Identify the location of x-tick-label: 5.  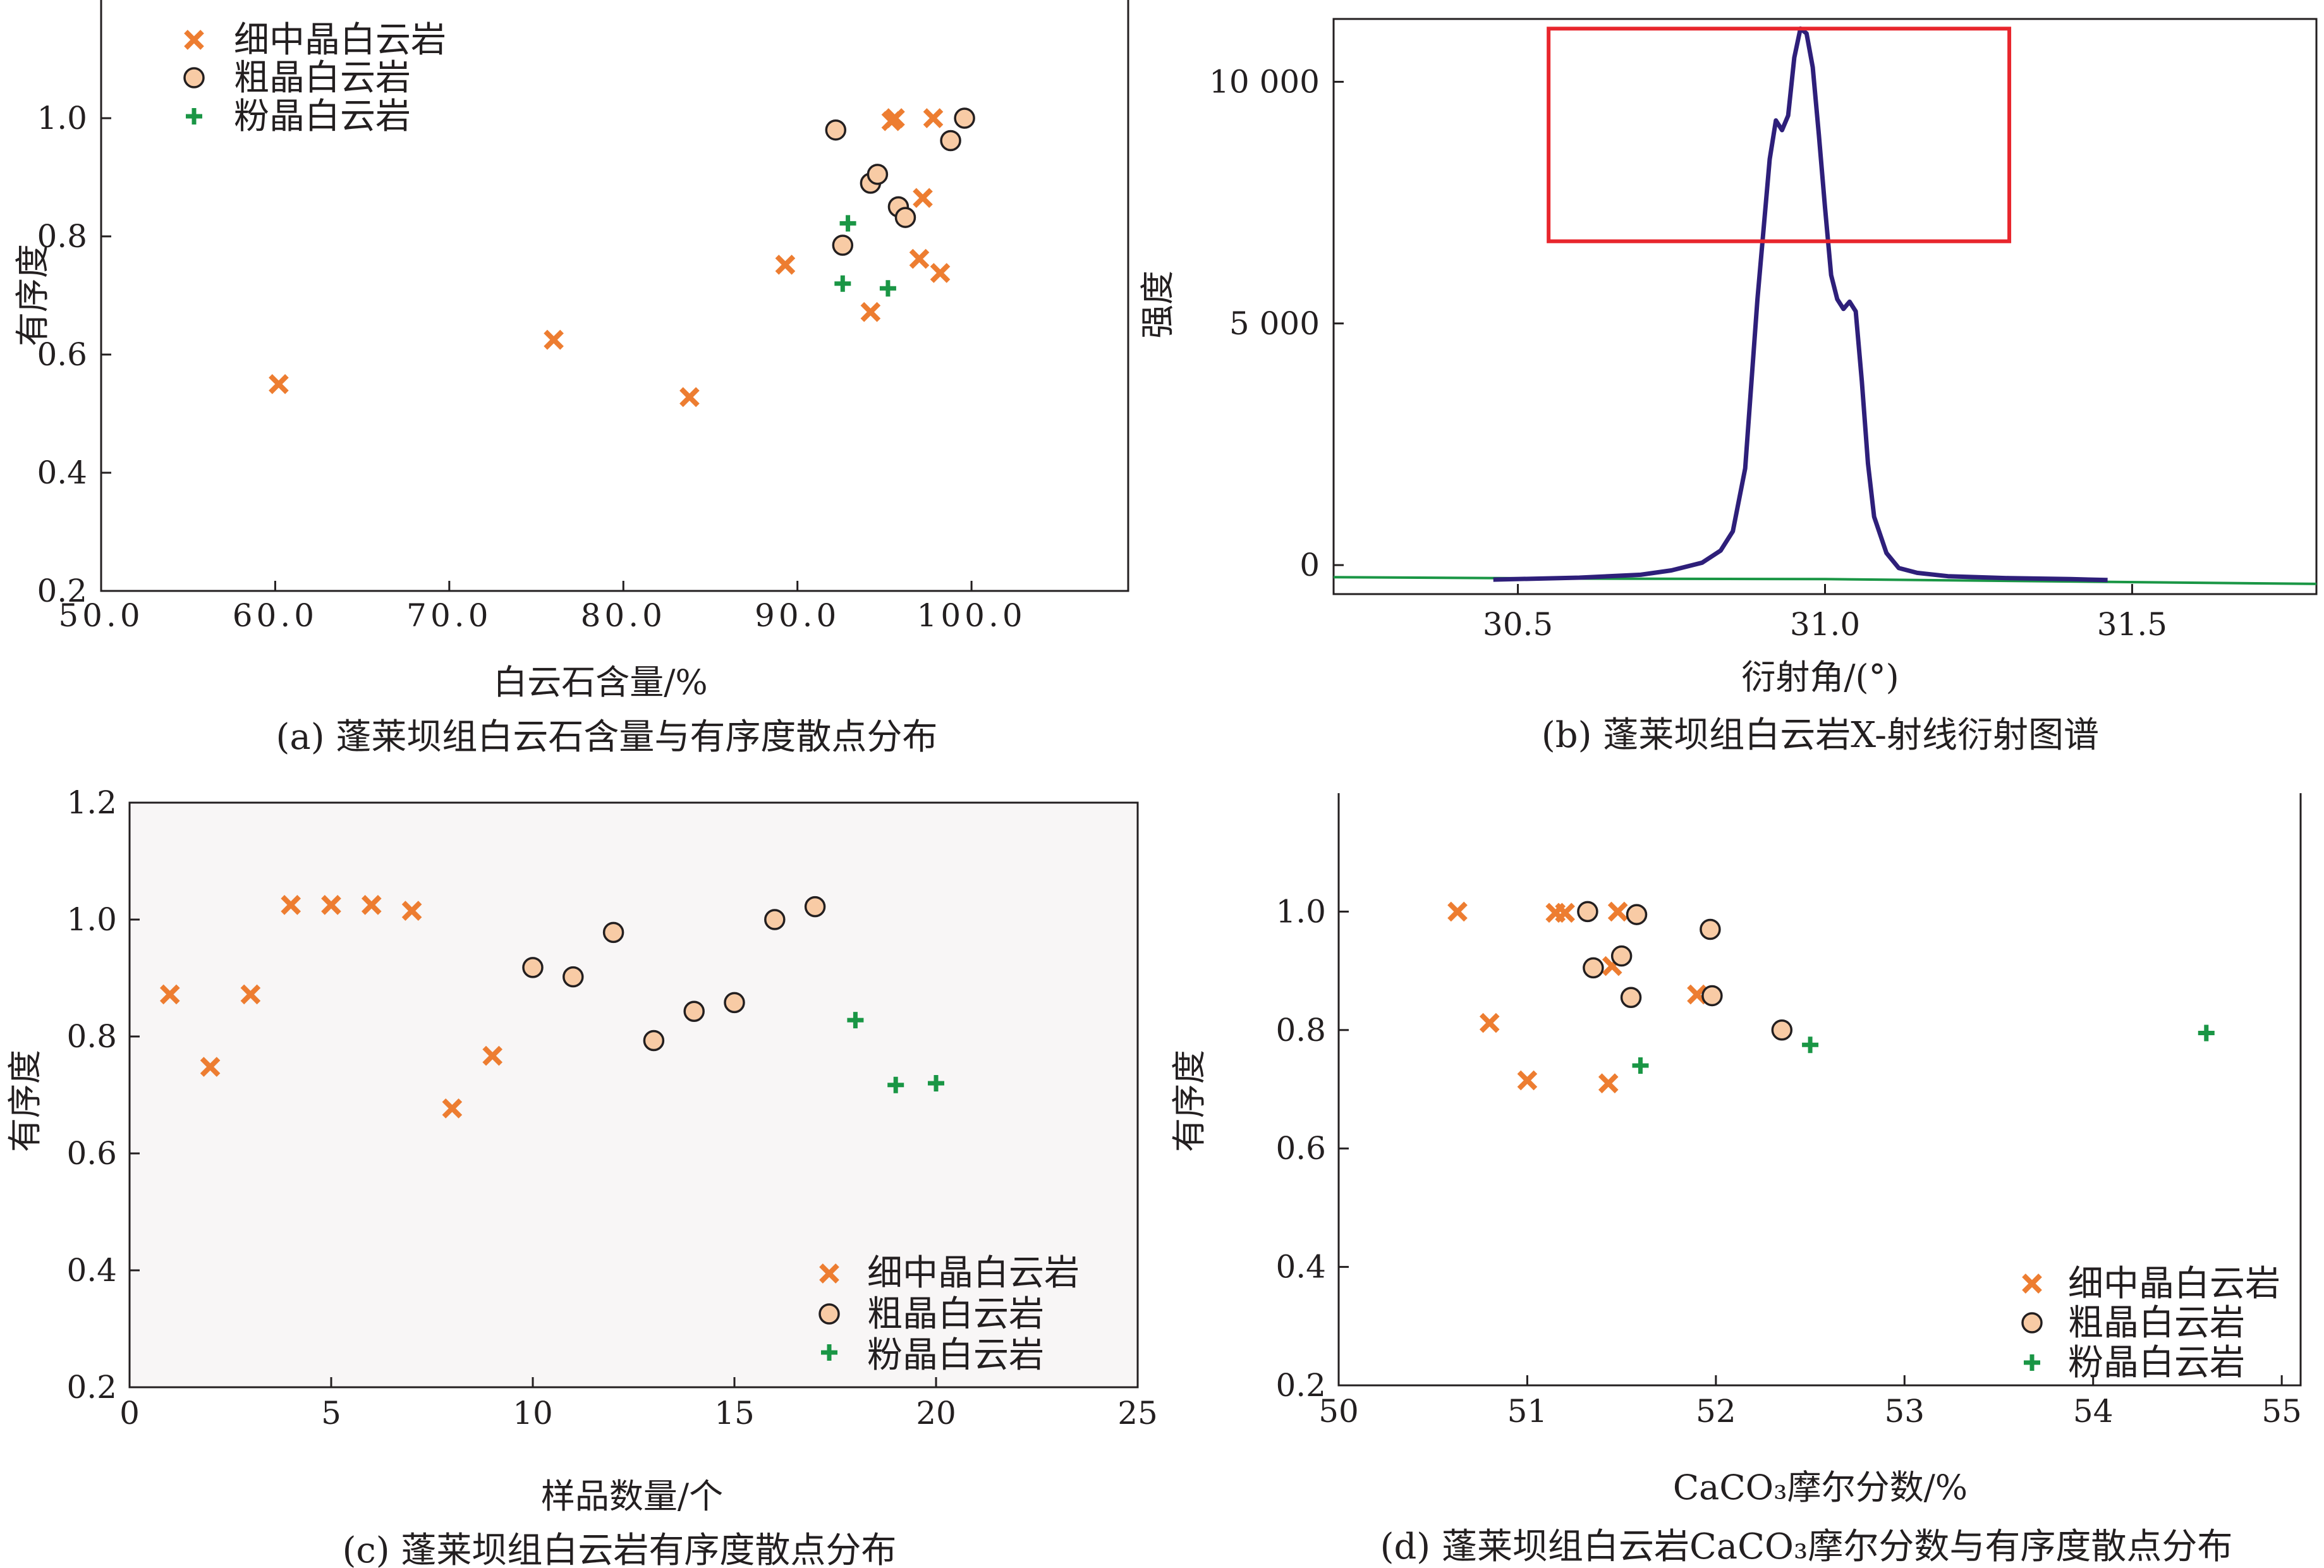
(331, 1413).